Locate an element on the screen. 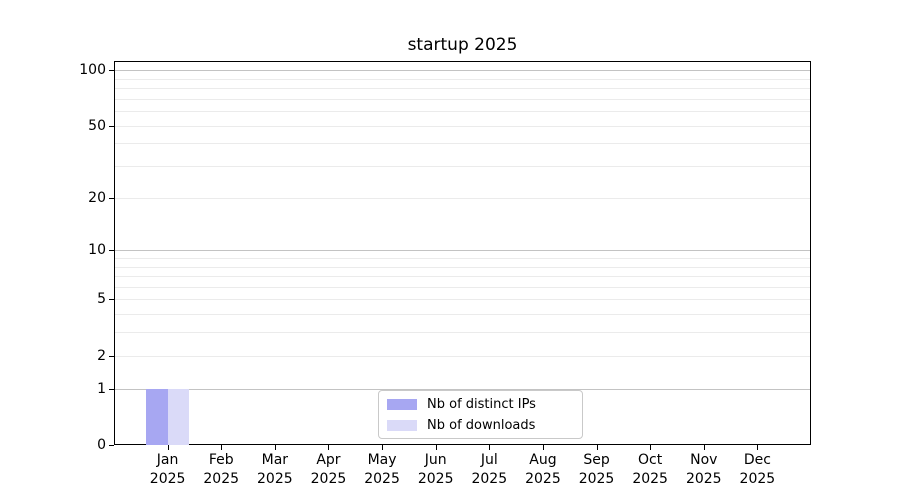 The image size is (900, 500). xtick-label-feb: Feb 2025 is located at coordinates (221, 469).